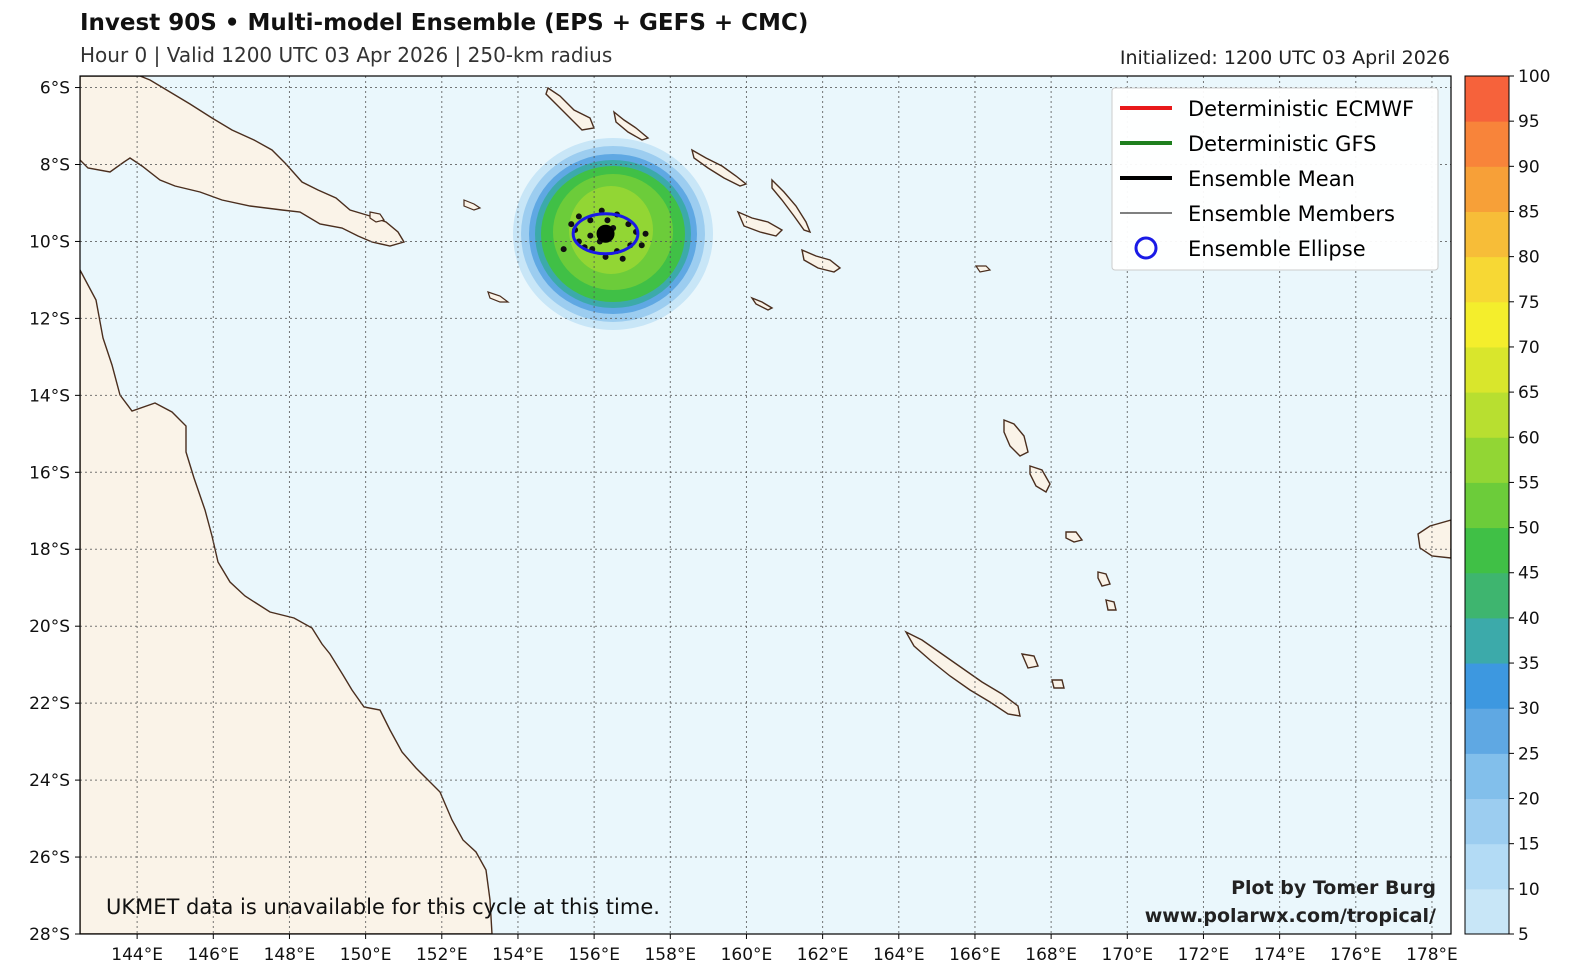 The width and height of the screenshot is (1575, 978). What do you see at coordinates (670, 955) in the screenshot?
I see `lon-tick-label: 158°E` at bounding box center [670, 955].